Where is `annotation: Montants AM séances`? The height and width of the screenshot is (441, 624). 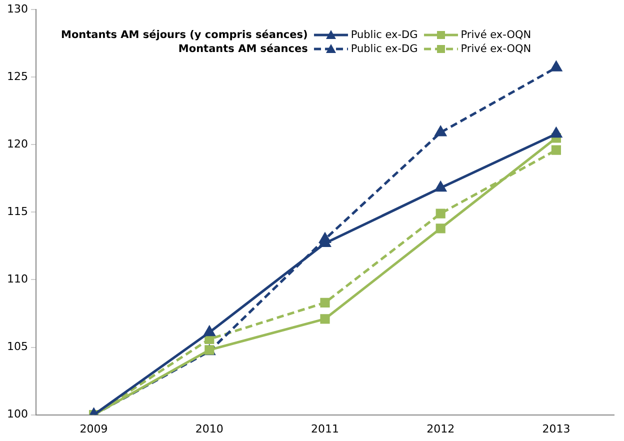
annotation: Montants AM séances is located at coordinates (243, 49).